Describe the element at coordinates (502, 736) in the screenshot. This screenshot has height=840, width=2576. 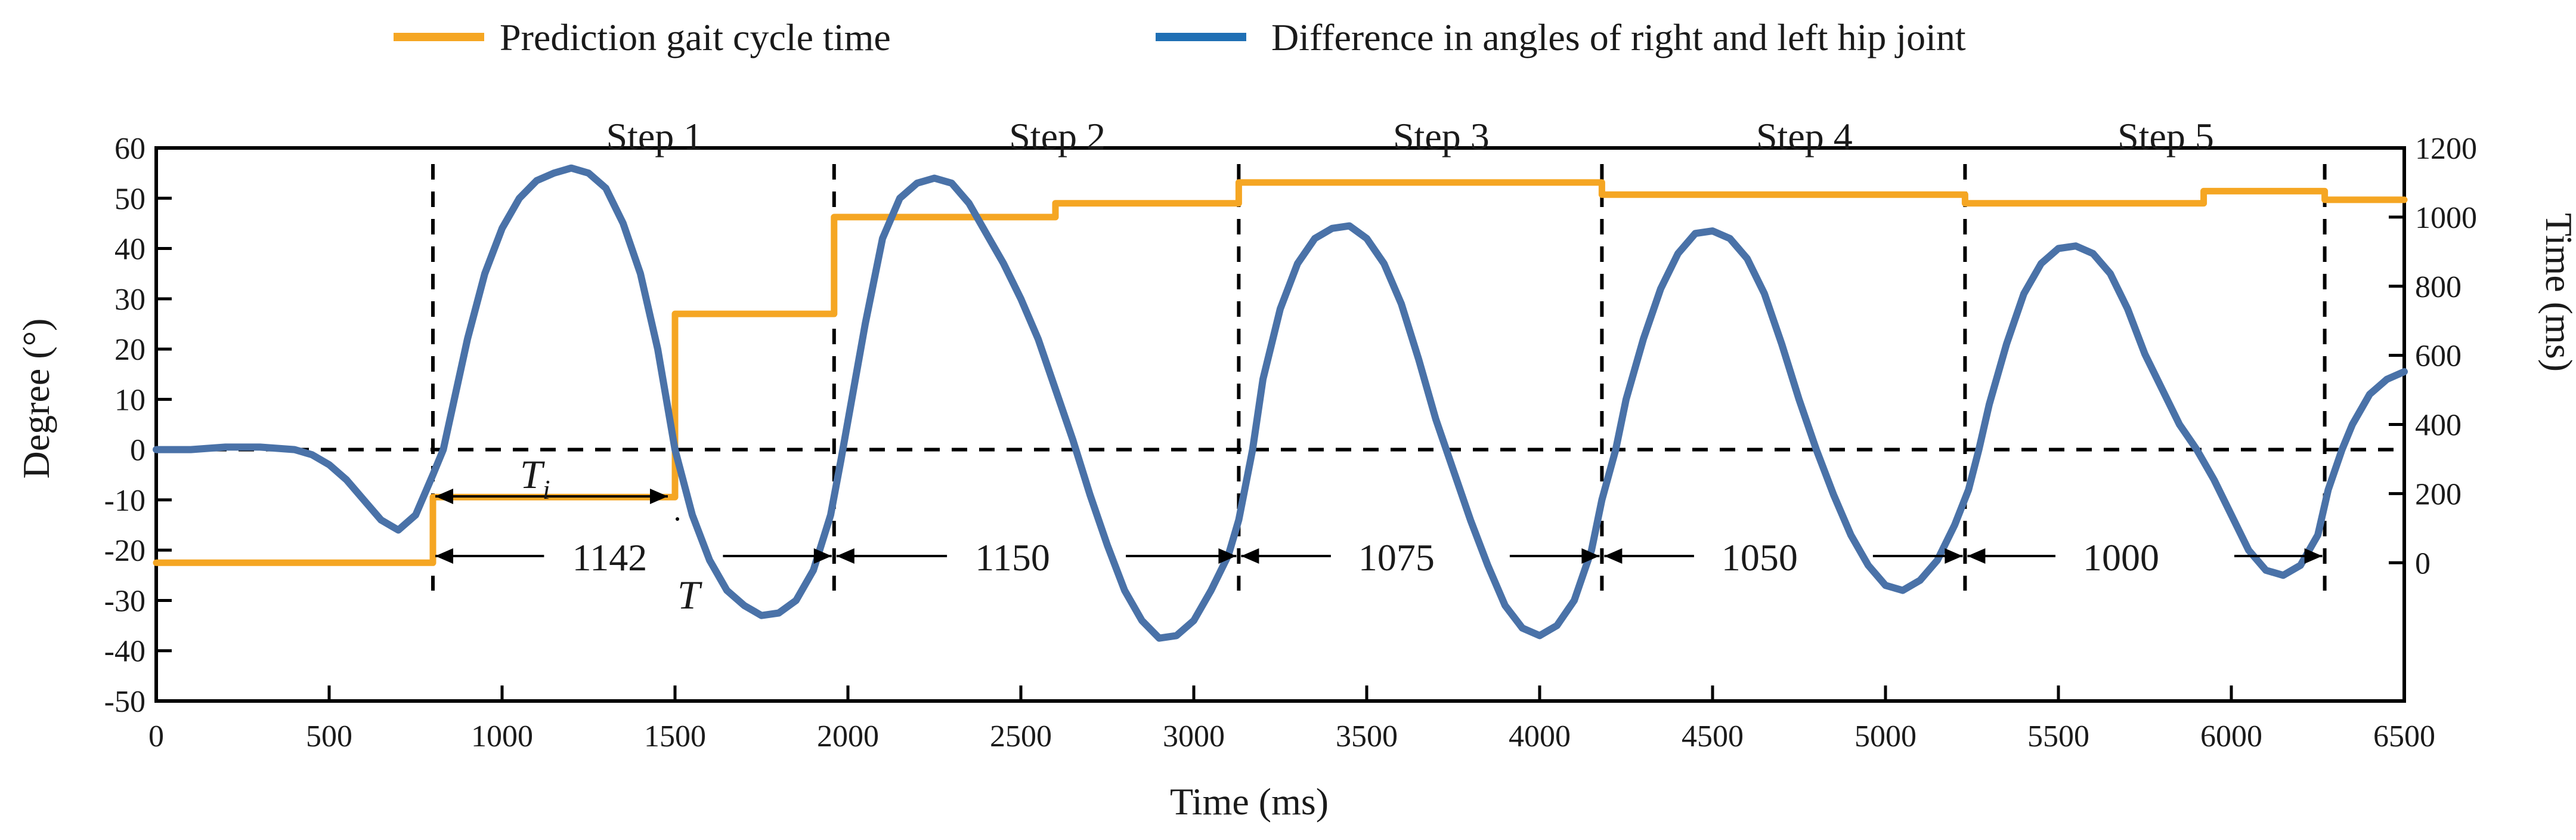
I see `x-tick-label: 1000` at that location.